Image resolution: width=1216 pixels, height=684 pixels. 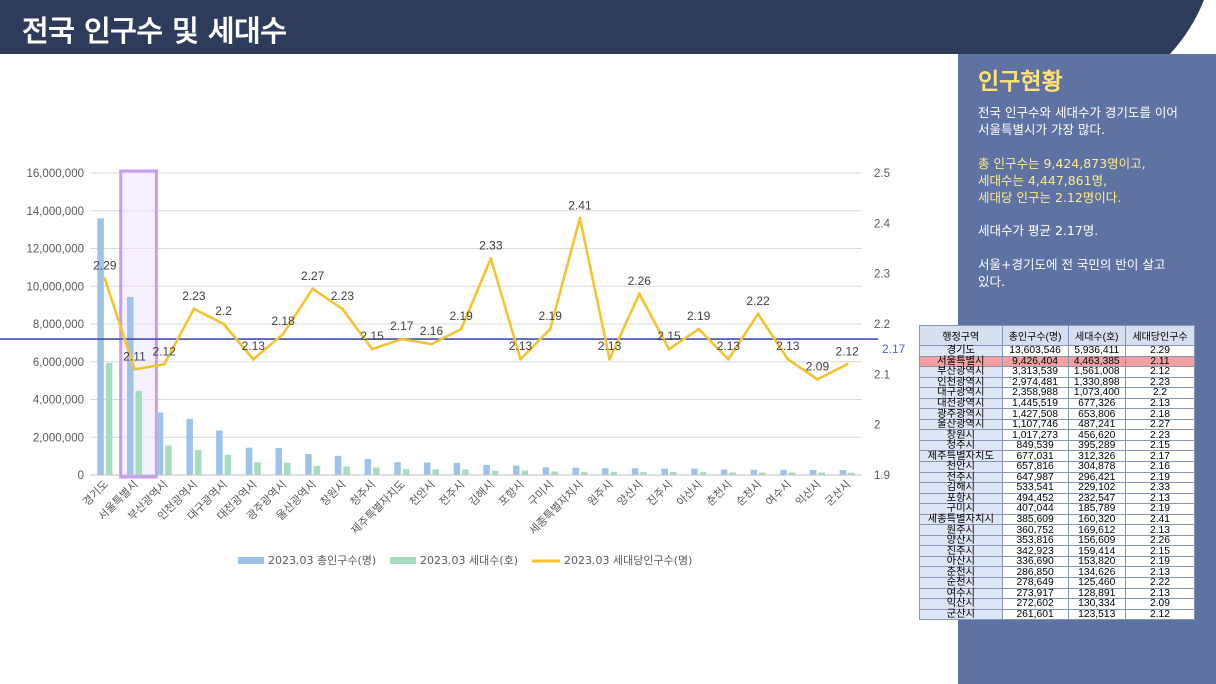 I want to click on panel-line: 서울특별시가 가장 많다., so click(x=1041, y=129).